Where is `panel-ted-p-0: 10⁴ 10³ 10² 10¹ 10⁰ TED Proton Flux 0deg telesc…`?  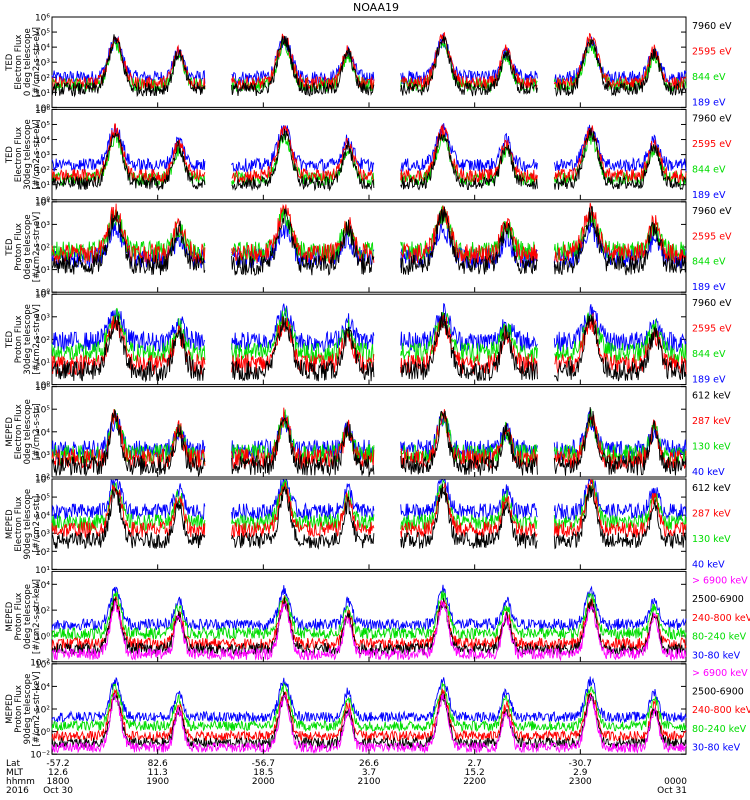 panel-ted-p-0: 10⁴ 10³ 10² 10¹ 10⁰ TED Proton Flux 0deg telesc… is located at coordinates (368, 248).